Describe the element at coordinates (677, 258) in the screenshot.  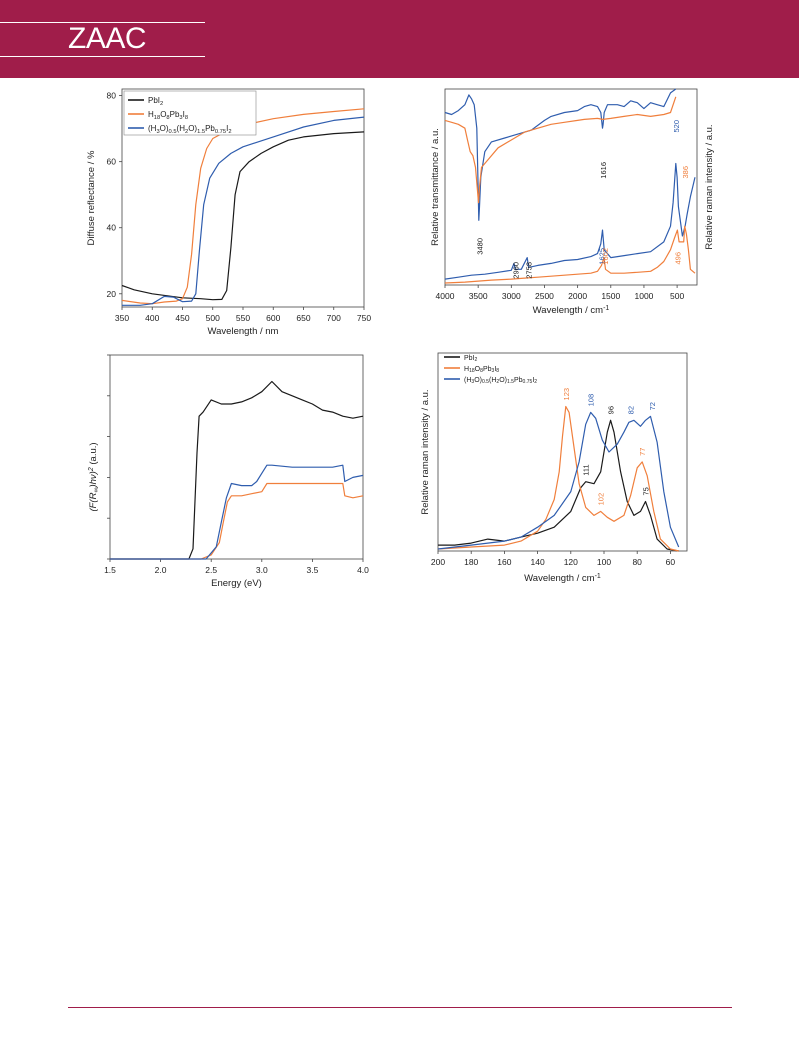
I see `peak-label: 496` at that location.